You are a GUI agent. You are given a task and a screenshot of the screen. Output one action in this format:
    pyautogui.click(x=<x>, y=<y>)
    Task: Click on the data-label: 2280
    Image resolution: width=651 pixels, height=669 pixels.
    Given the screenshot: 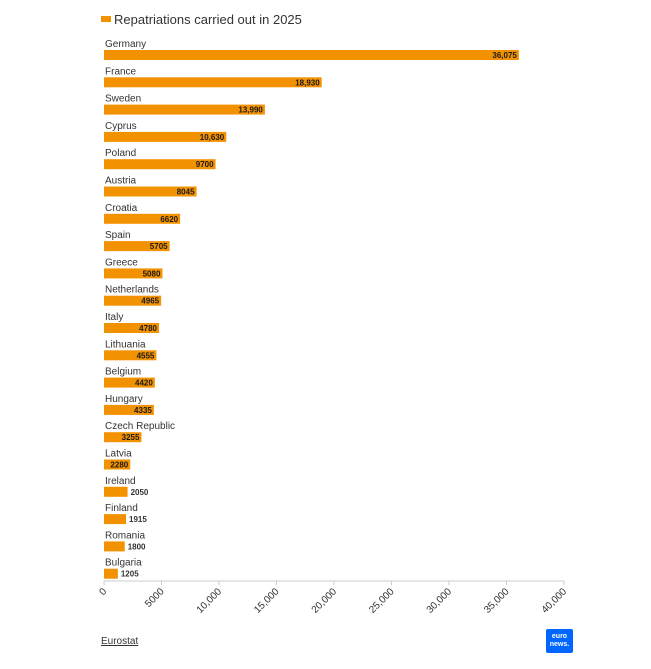 What is the action you would take?
    pyautogui.click(x=119, y=465)
    